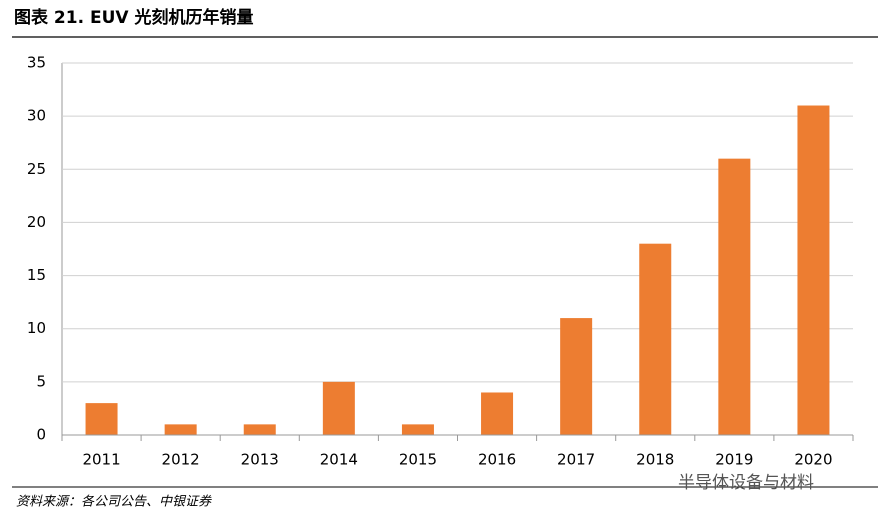 The image size is (884, 521). I want to click on y-tick-label: 25, so click(36, 169).